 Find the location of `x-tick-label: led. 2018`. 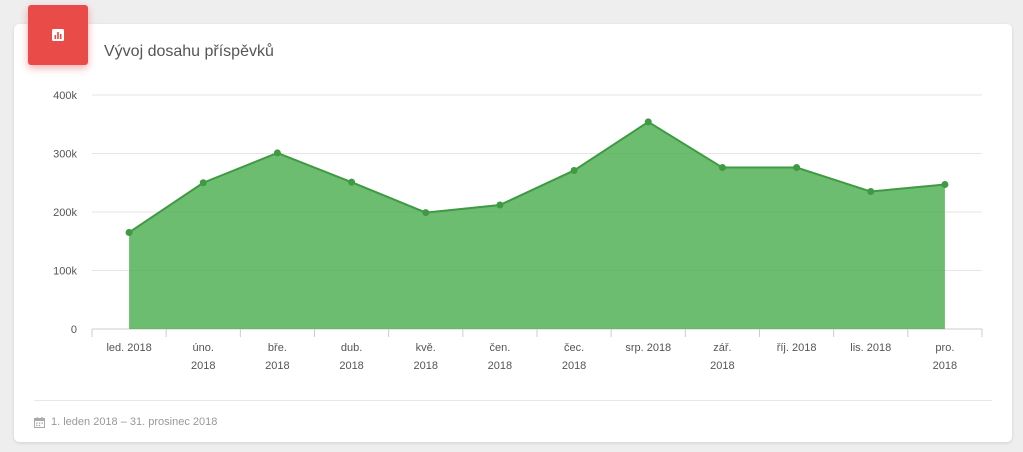

x-tick-label: led. 2018 is located at coordinates (128, 348).